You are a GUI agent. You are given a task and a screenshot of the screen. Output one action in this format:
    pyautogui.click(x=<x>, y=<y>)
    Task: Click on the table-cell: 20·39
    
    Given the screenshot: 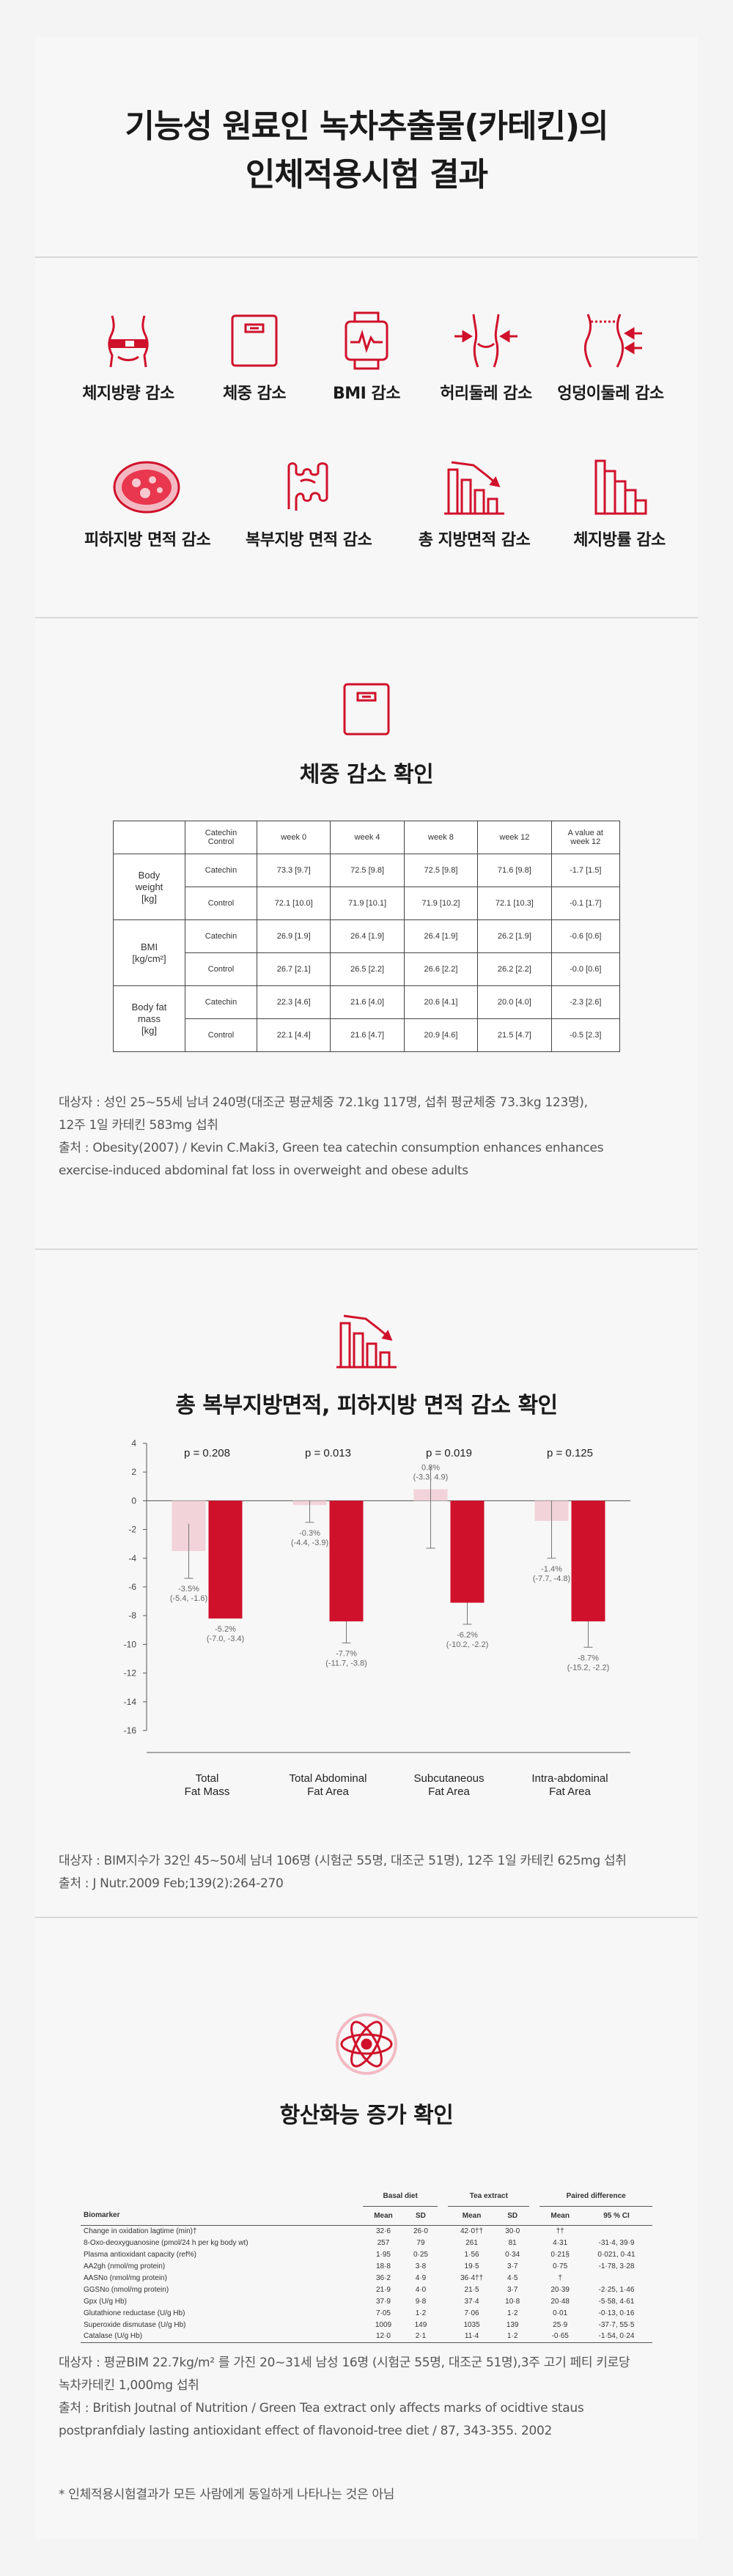 What is the action you would take?
    pyautogui.click(x=560, y=2289)
    